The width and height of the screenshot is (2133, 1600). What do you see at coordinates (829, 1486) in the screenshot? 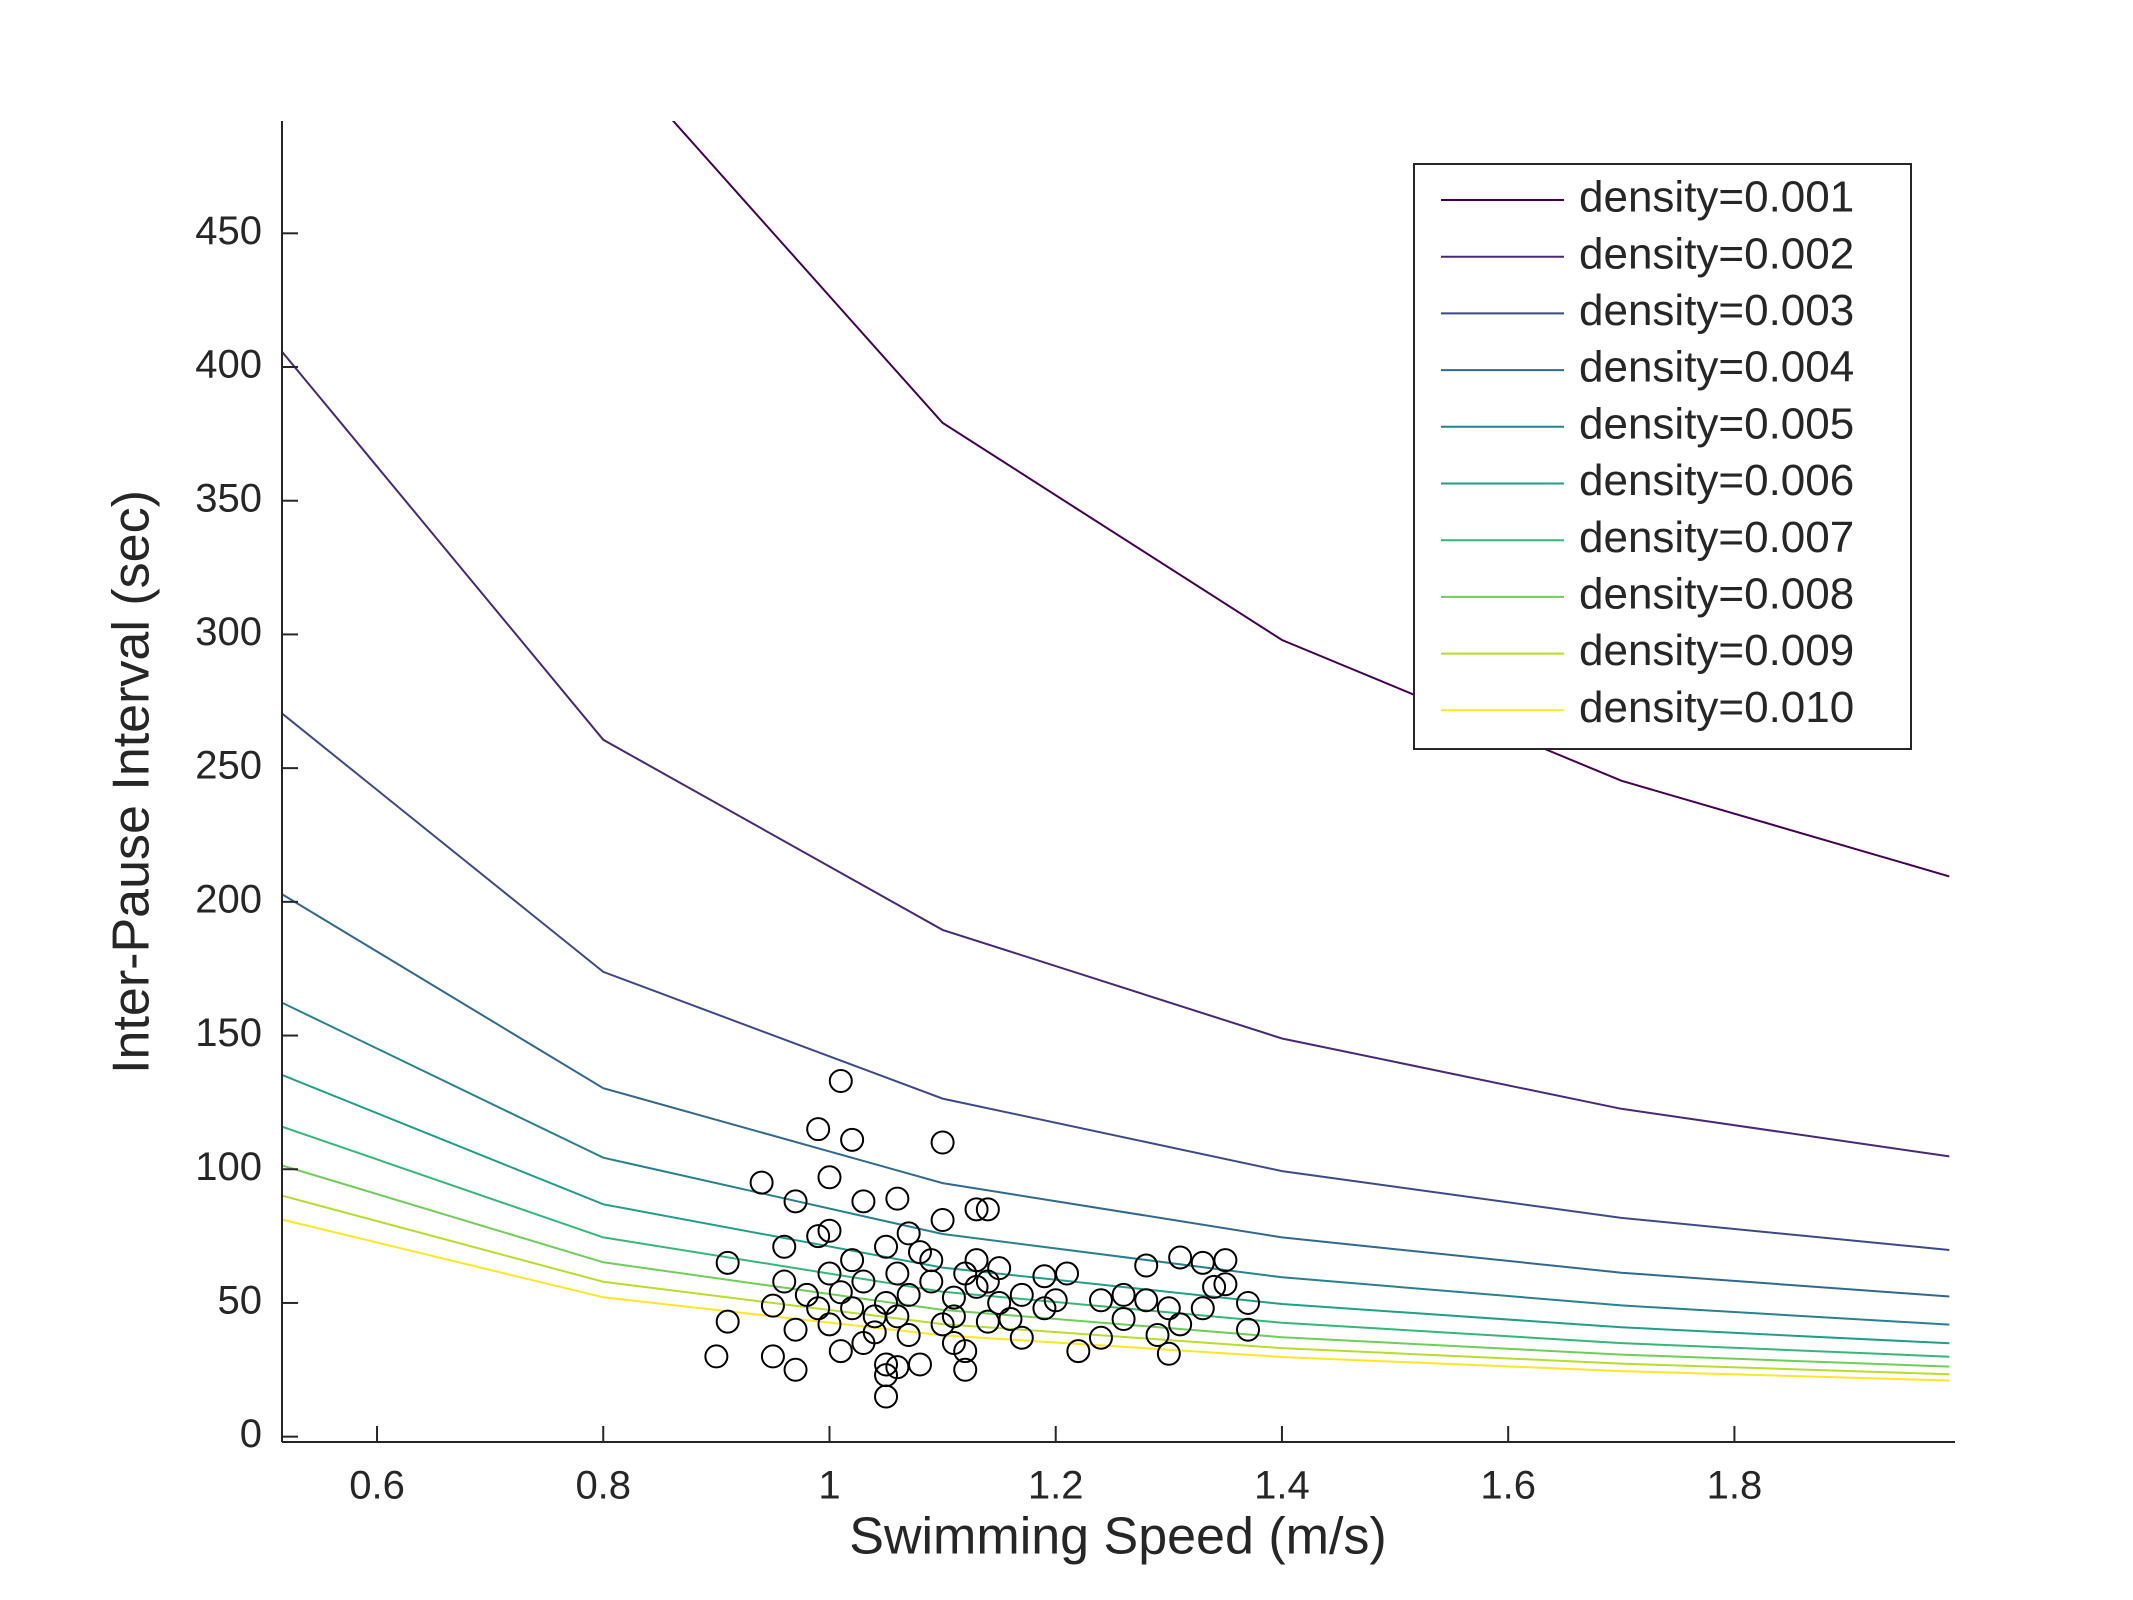
I see `x-tick-label: 1` at bounding box center [829, 1486].